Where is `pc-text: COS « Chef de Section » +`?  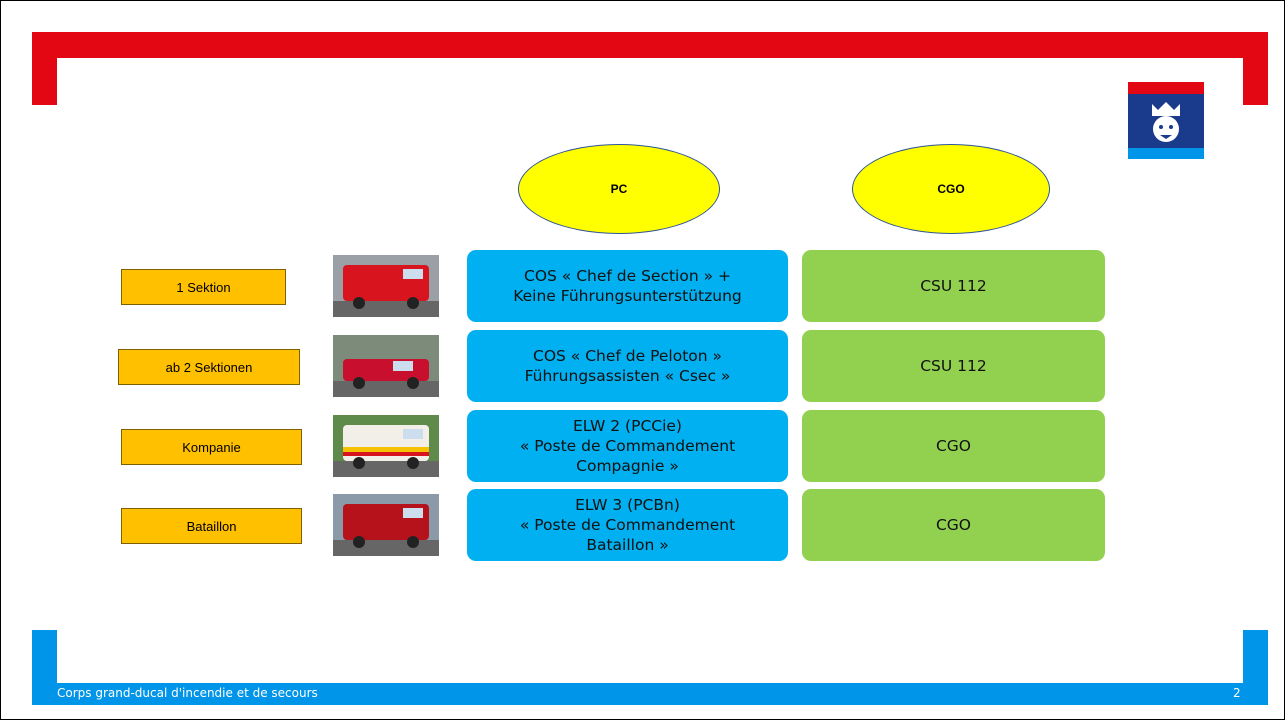 pc-text: COS « Chef de Section » + is located at coordinates (627, 276).